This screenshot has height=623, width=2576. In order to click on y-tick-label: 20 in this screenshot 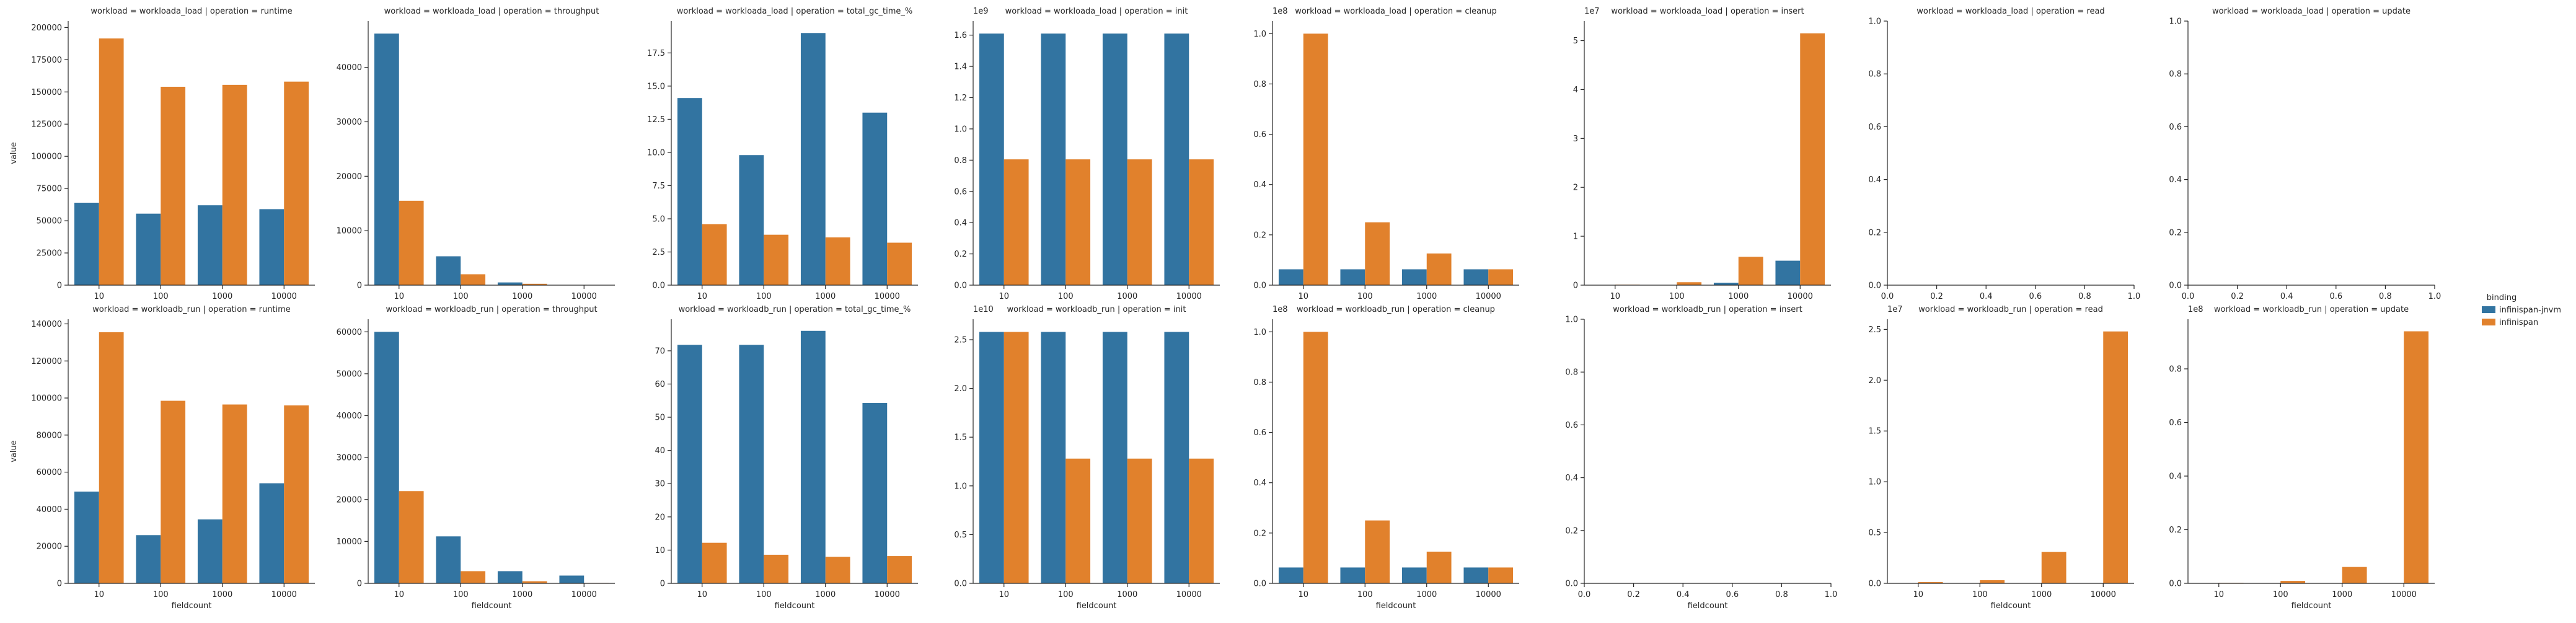, I will do `click(660, 517)`.